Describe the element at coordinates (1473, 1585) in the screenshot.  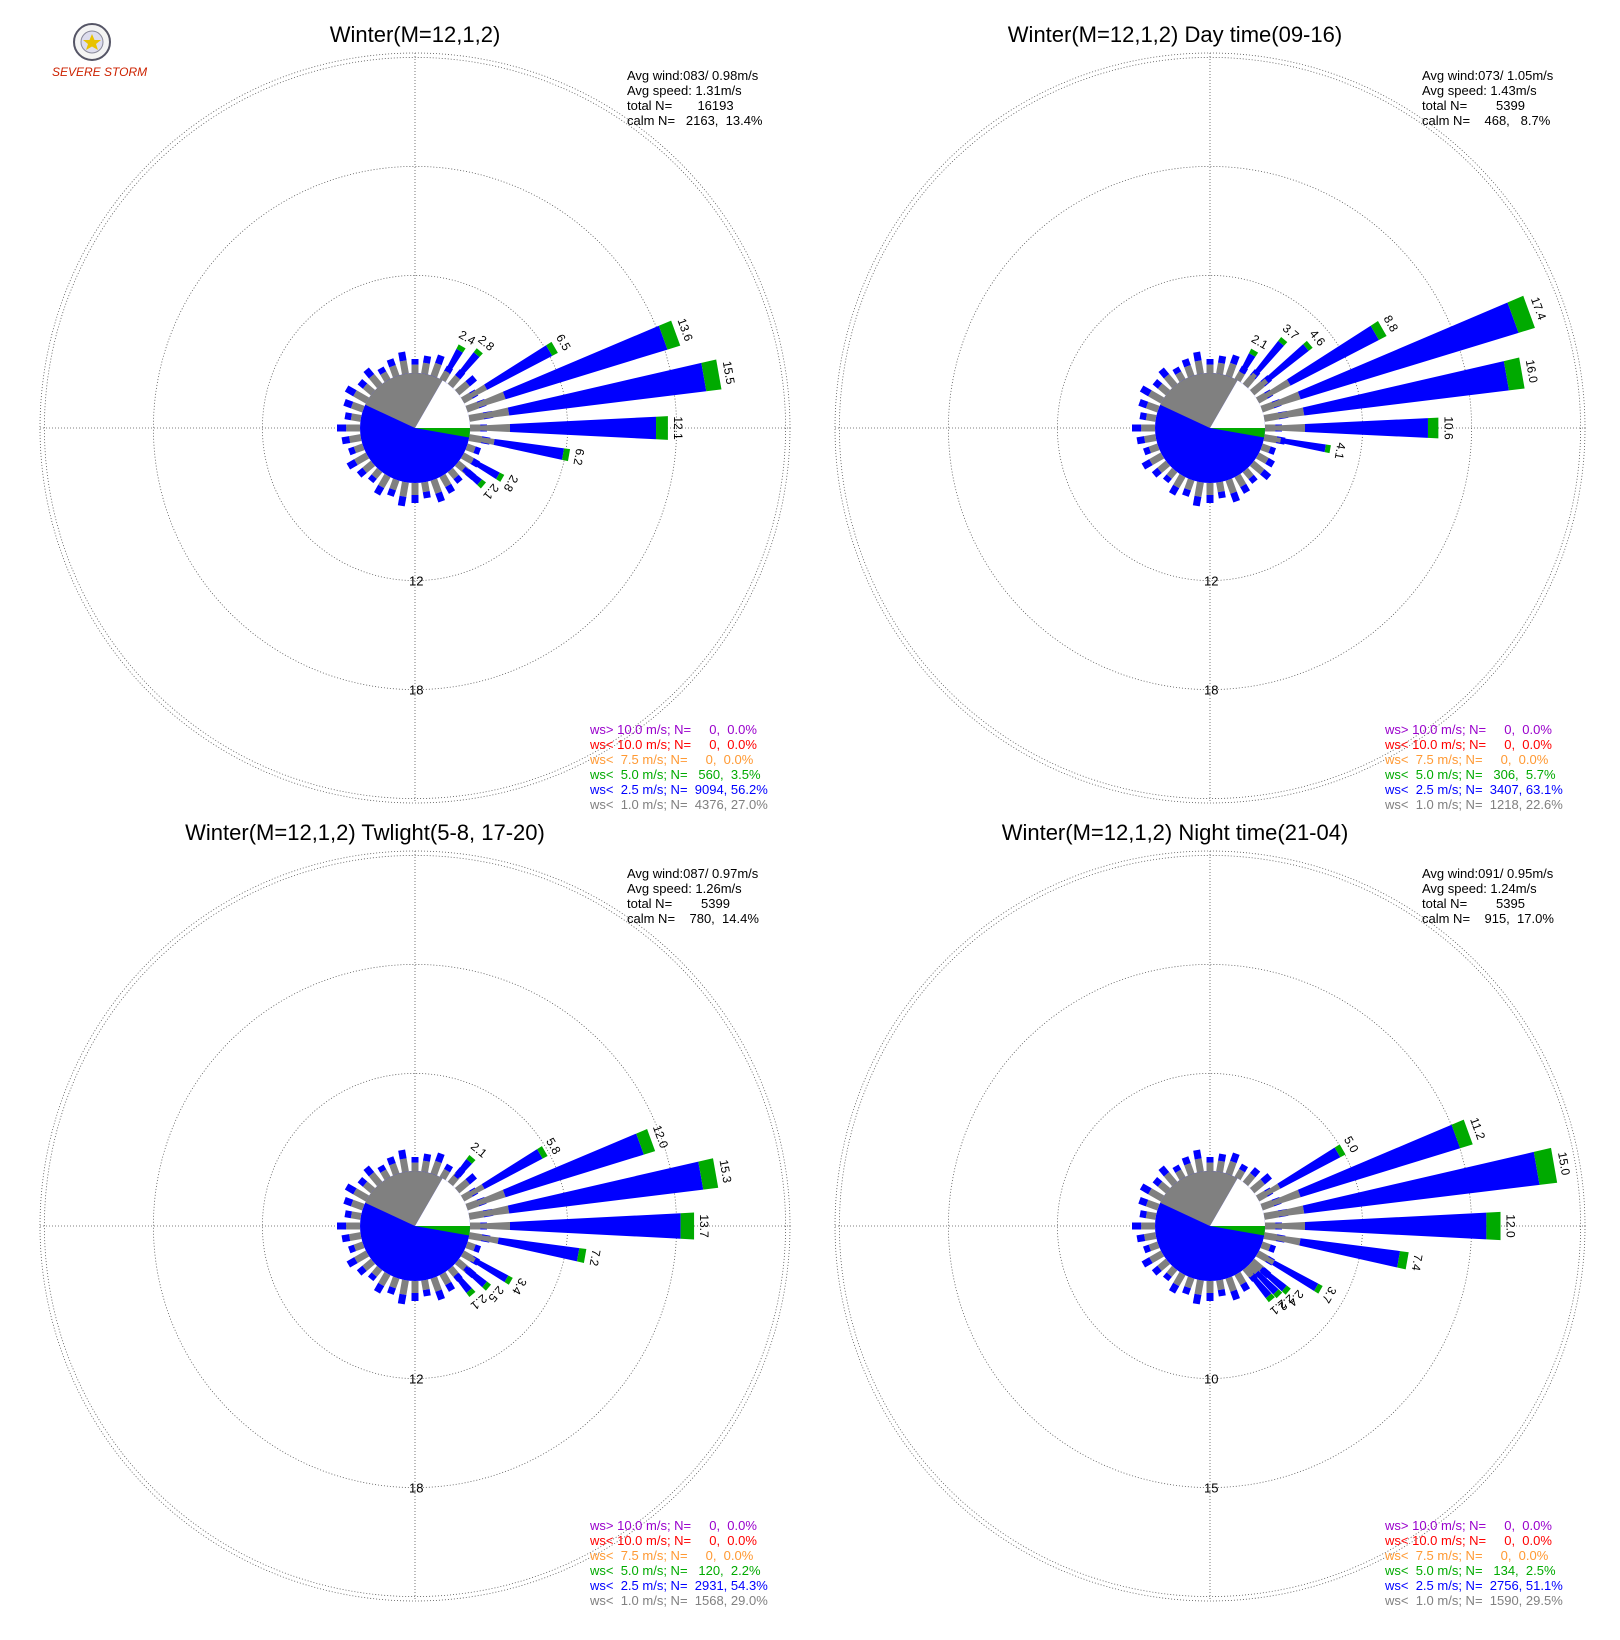
I see `legend-entry: ws< 2.5 m/s; N= 2756, 51.1%` at that location.